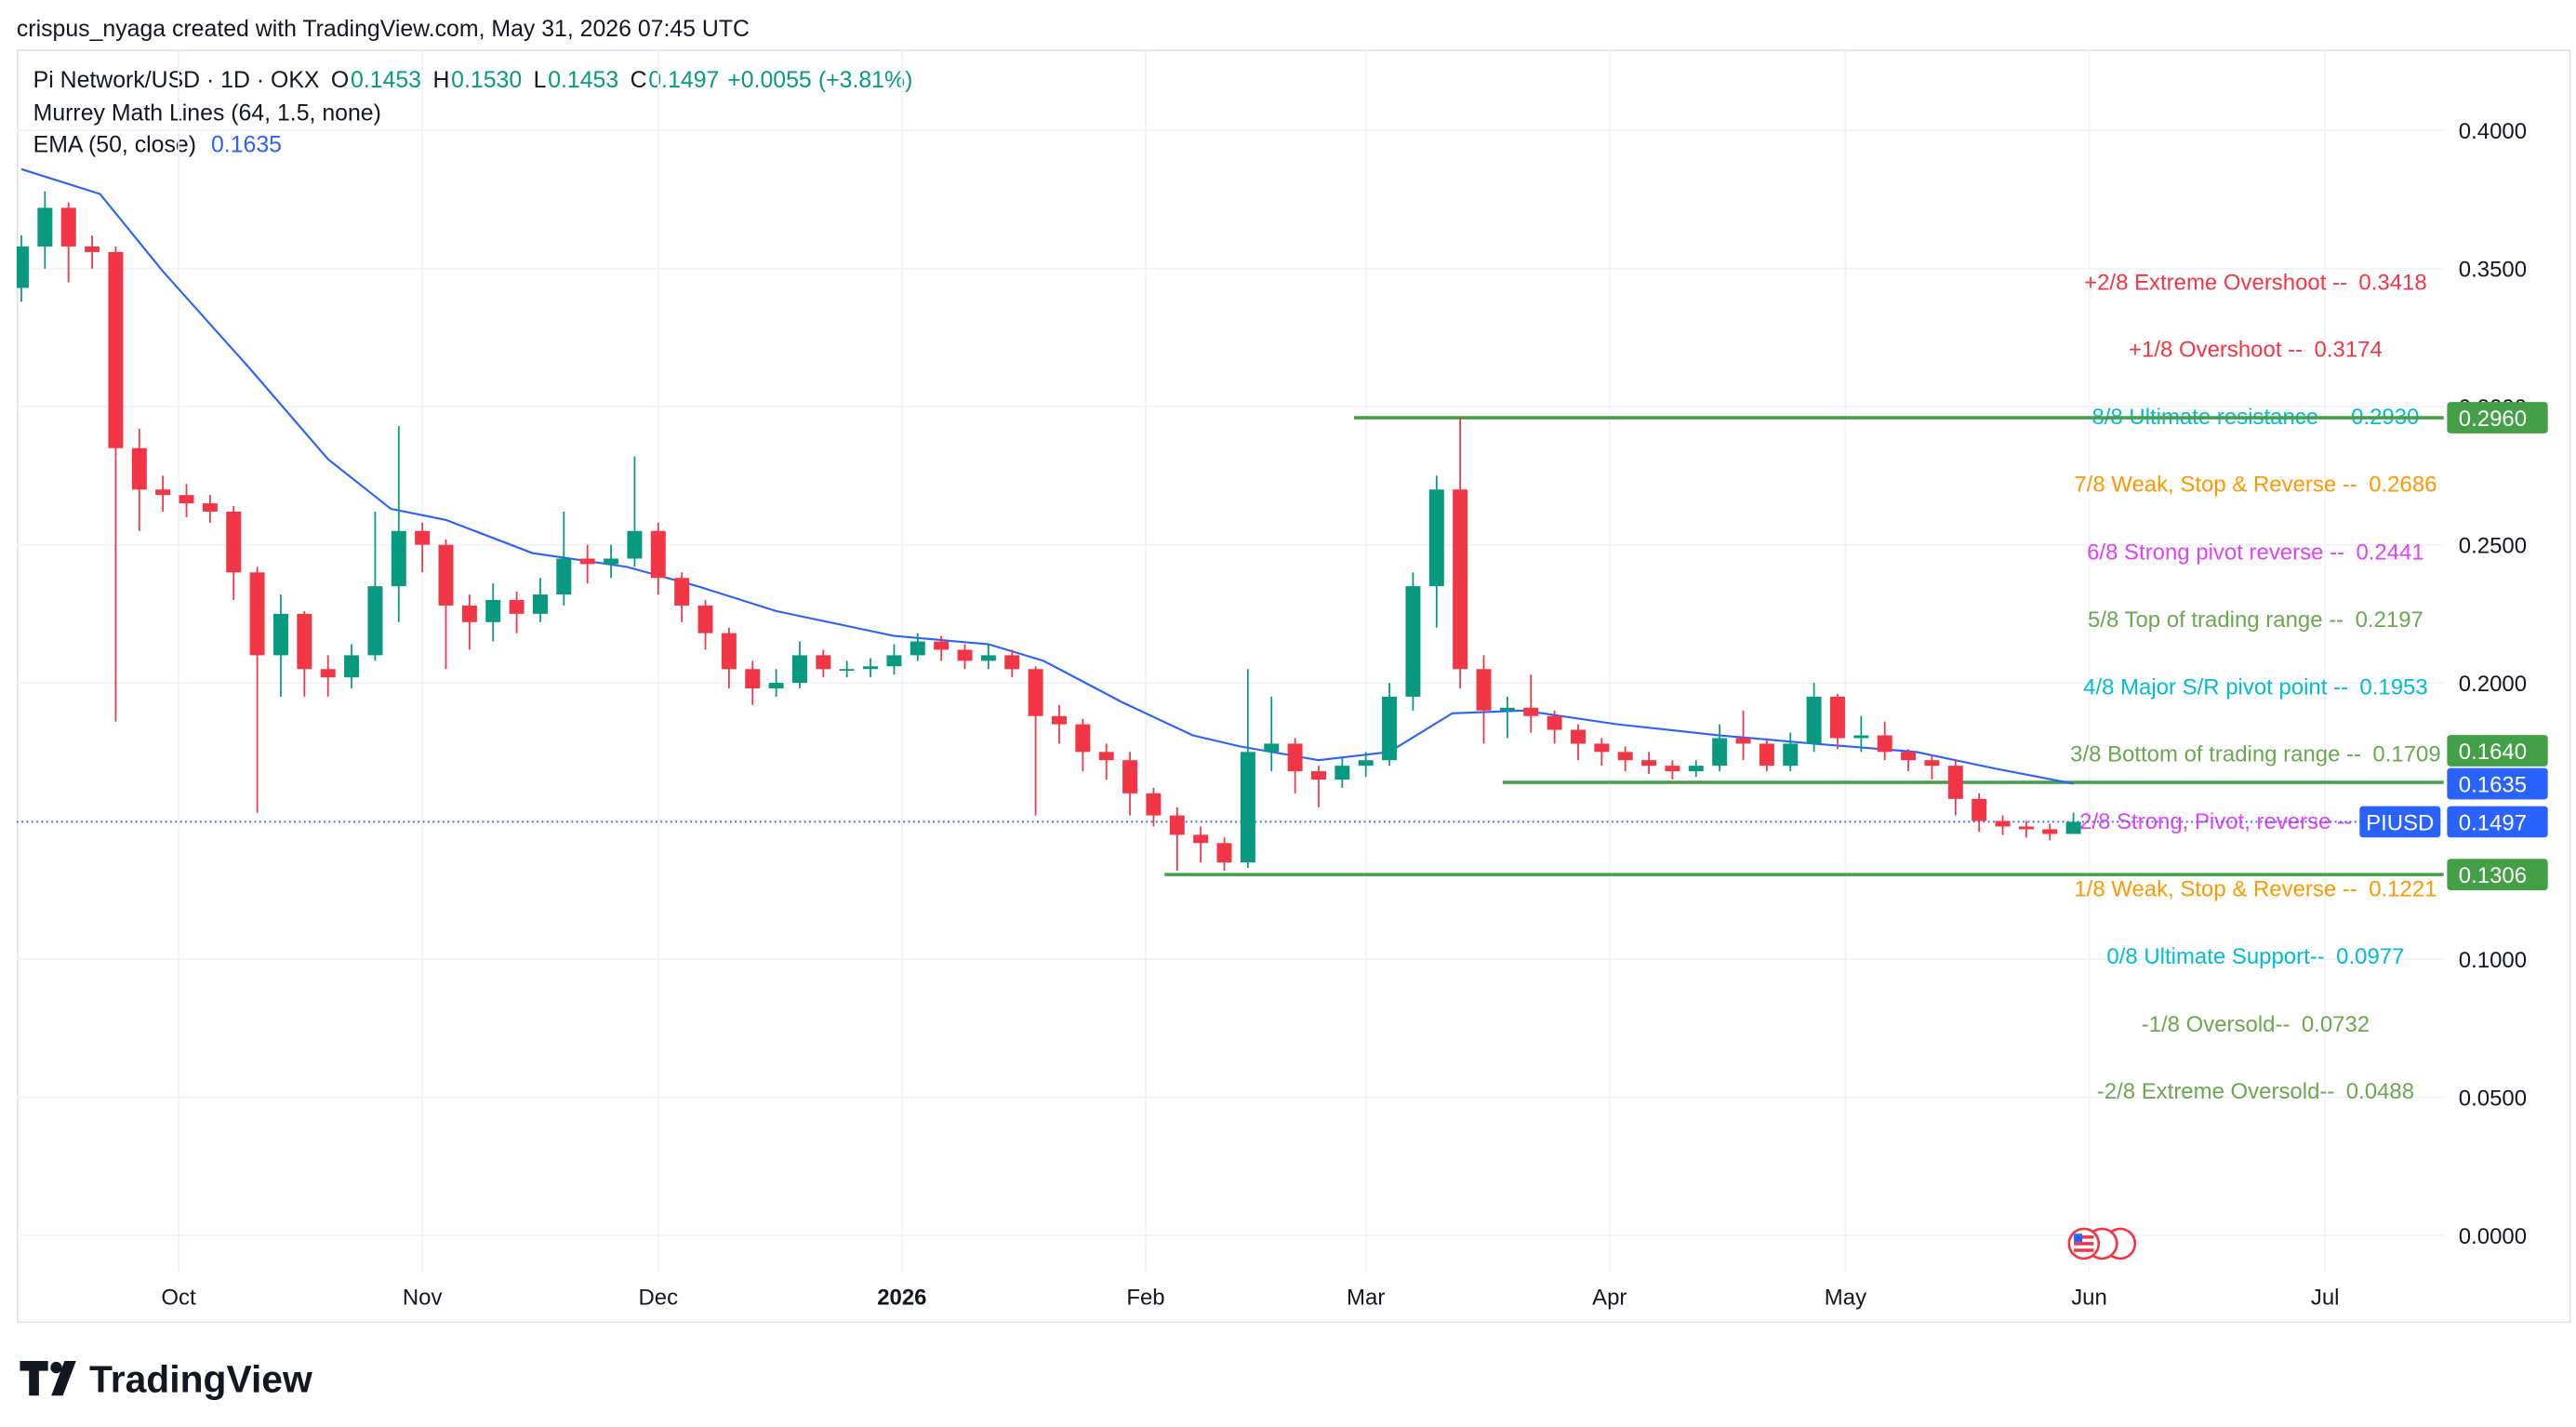  Describe the element at coordinates (486, 80) in the screenshot. I see `ohlc-value: 0.1530` at that location.